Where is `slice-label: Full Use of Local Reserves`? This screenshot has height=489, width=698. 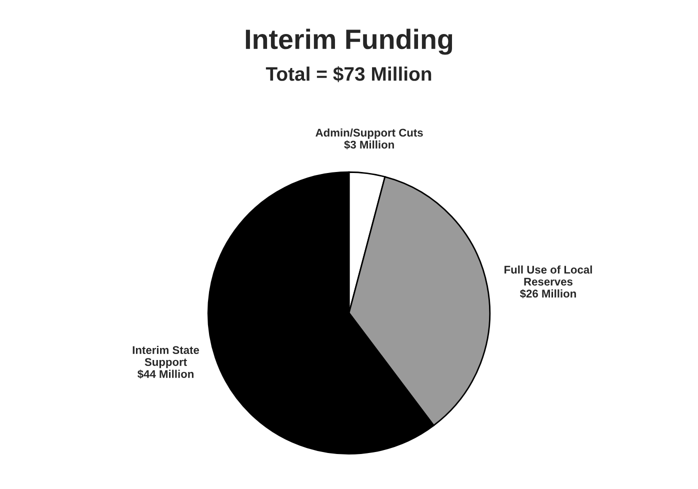
slice-label: Full Use of Local Reserves is located at coordinates (548, 275).